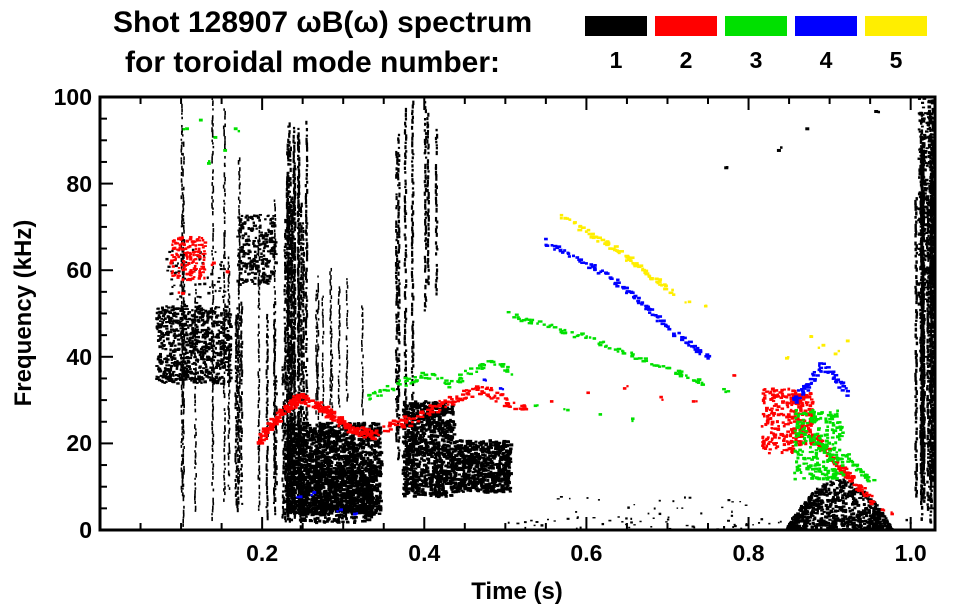 The width and height of the screenshot is (963, 615). I want to click on y-tick-label: 60, so click(79, 270).